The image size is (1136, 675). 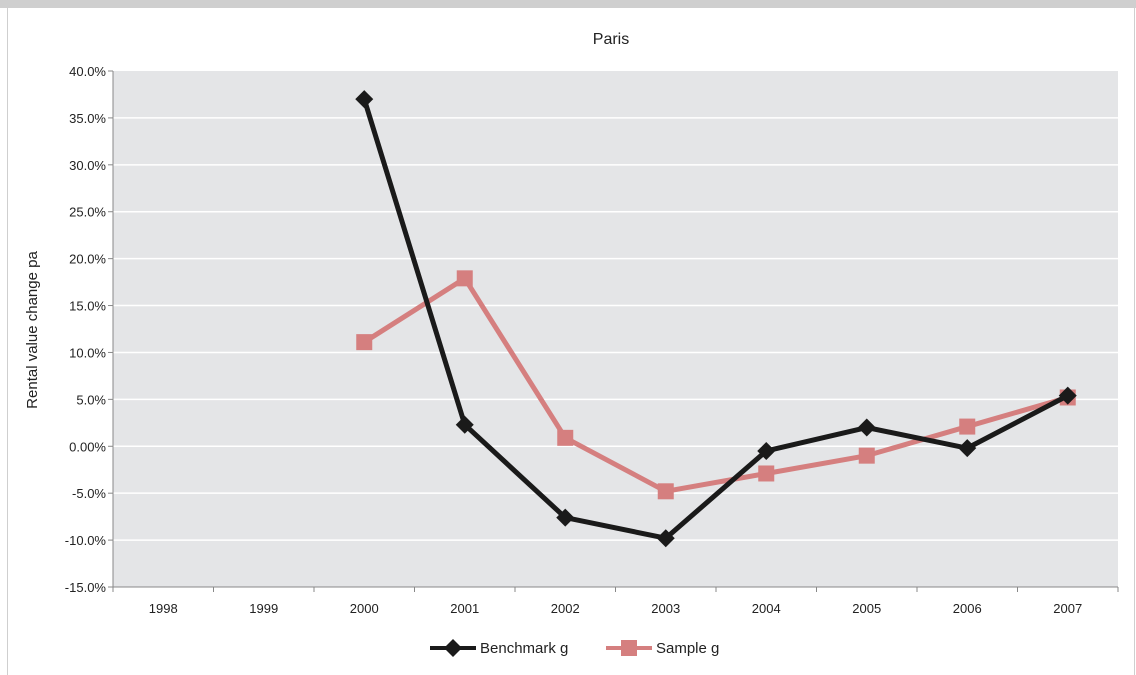 What do you see at coordinates (967, 608) in the screenshot?
I see `x-tick-label: 2006` at bounding box center [967, 608].